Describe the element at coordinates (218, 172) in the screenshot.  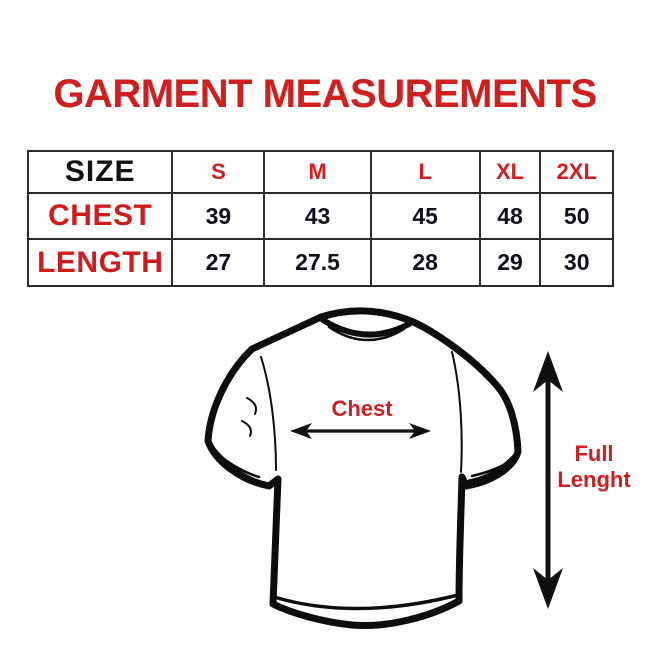
I see `size-col-s: S` at that location.